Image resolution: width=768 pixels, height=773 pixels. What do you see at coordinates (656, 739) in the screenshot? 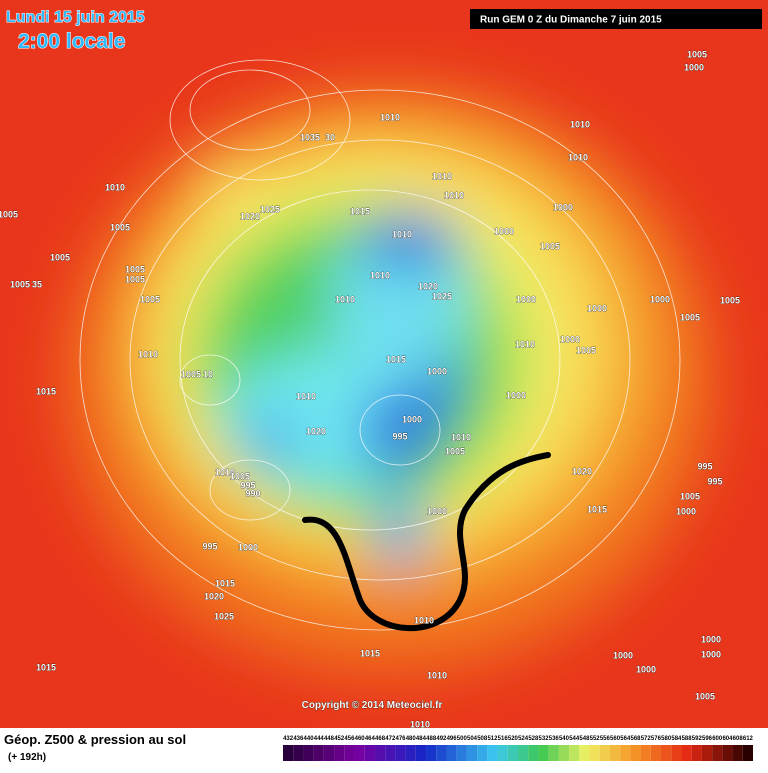
I see `scale-label: 576` at bounding box center [656, 739].